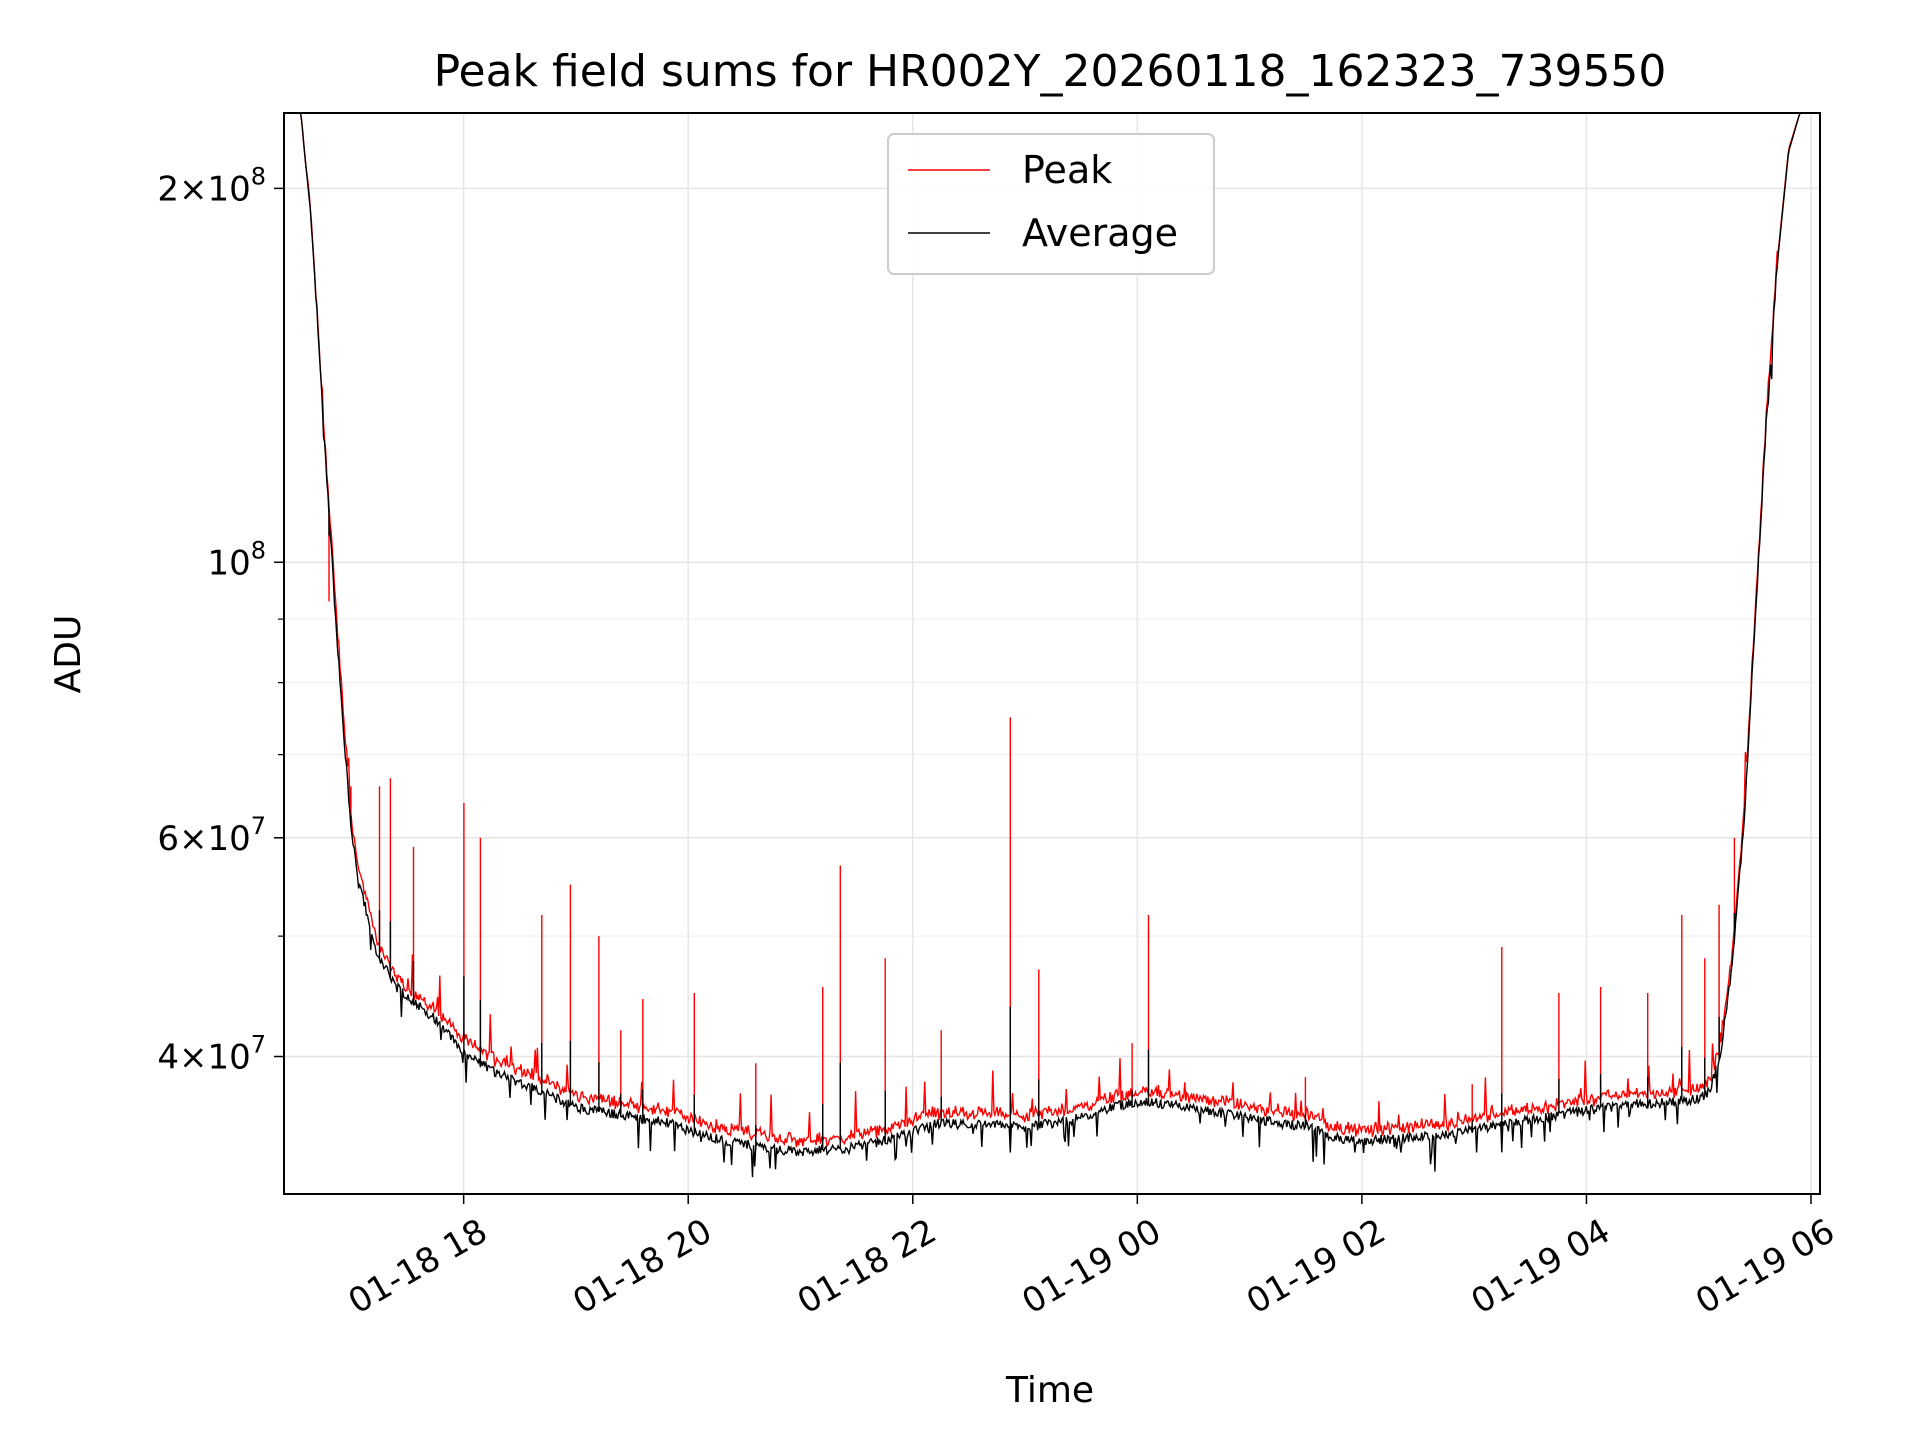 The height and width of the screenshot is (1440, 1920). What do you see at coordinates (1067, 170) in the screenshot?
I see `legend-label-peak: Peak` at bounding box center [1067, 170].